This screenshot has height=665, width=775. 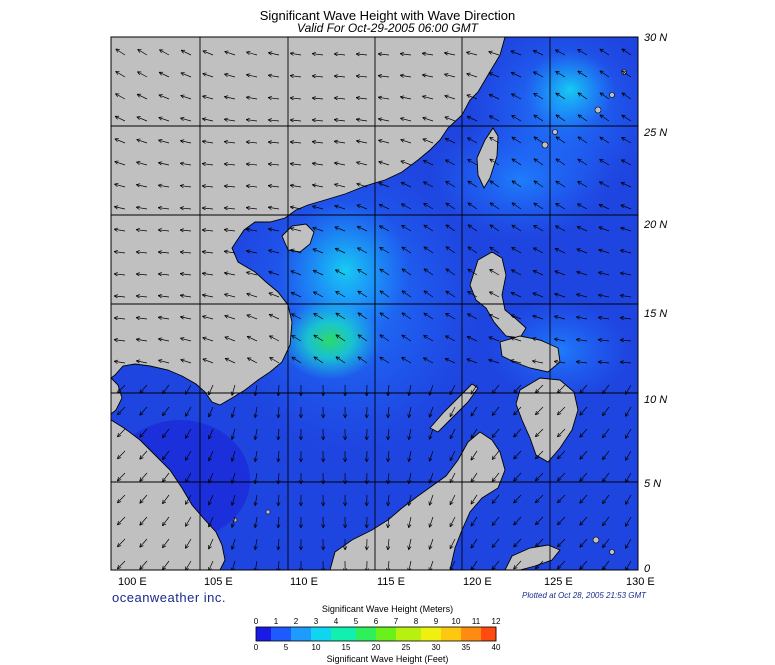 What do you see at coordinates (656, 314) in the screenshot?
I see `lat-label: 15 N` at bounding box center [656, 314].